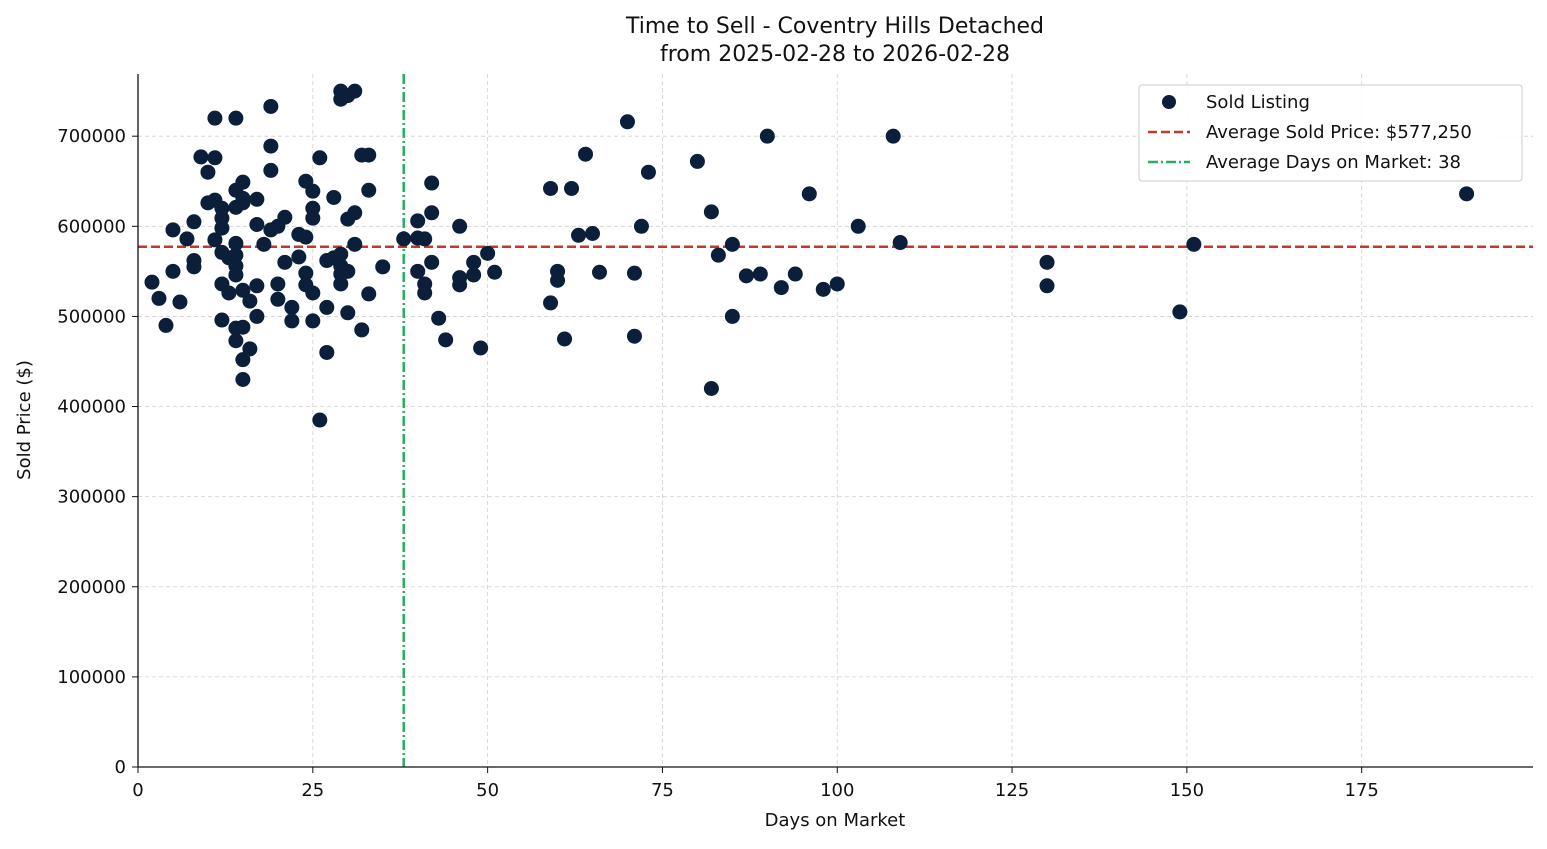  I want to click on x-tick-label: 50, so click(487, 790).